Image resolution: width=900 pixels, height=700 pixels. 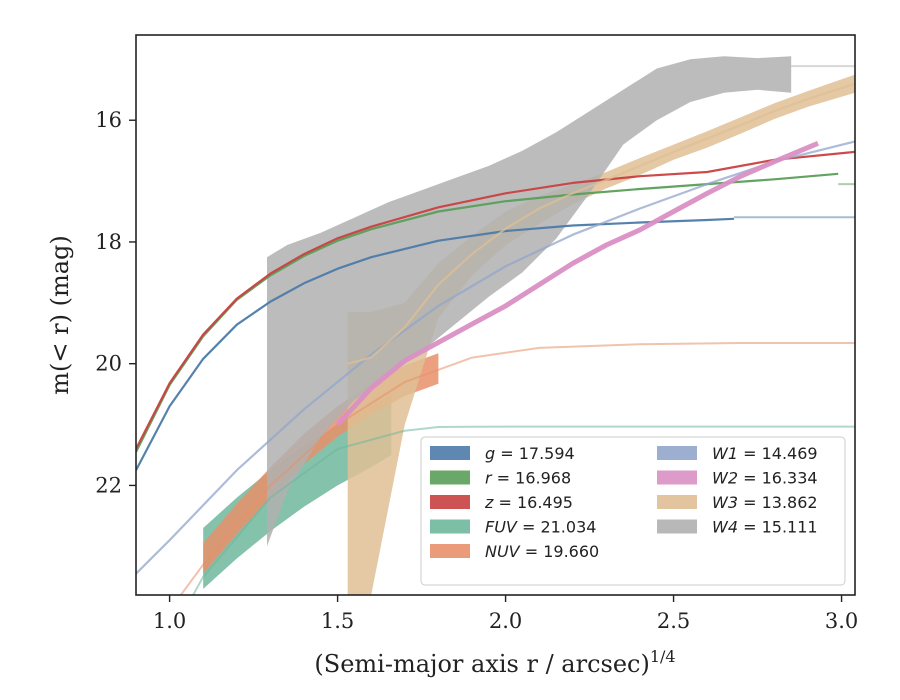 What do you see at coordinates (765, 453) in the screenshot?
I see `legend-label-w1: W1 = 14.469` at bounding box center [765, 453].